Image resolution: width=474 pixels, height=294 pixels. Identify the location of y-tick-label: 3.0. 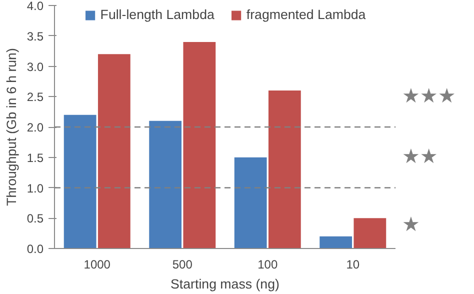
(35, 67).